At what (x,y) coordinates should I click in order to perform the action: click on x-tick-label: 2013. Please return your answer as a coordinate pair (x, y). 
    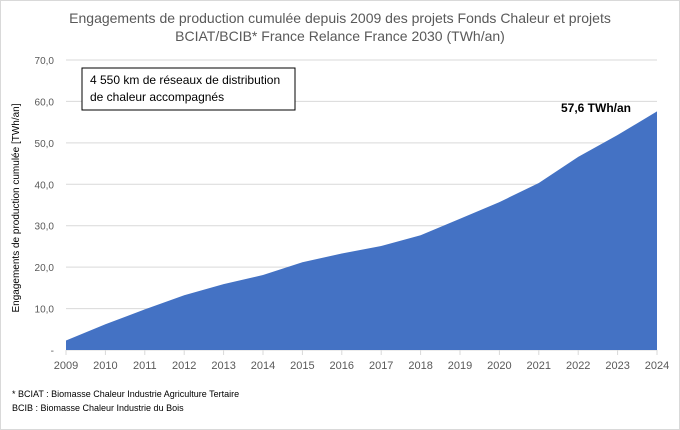
    Looking at the image, I should click on (223, 366).